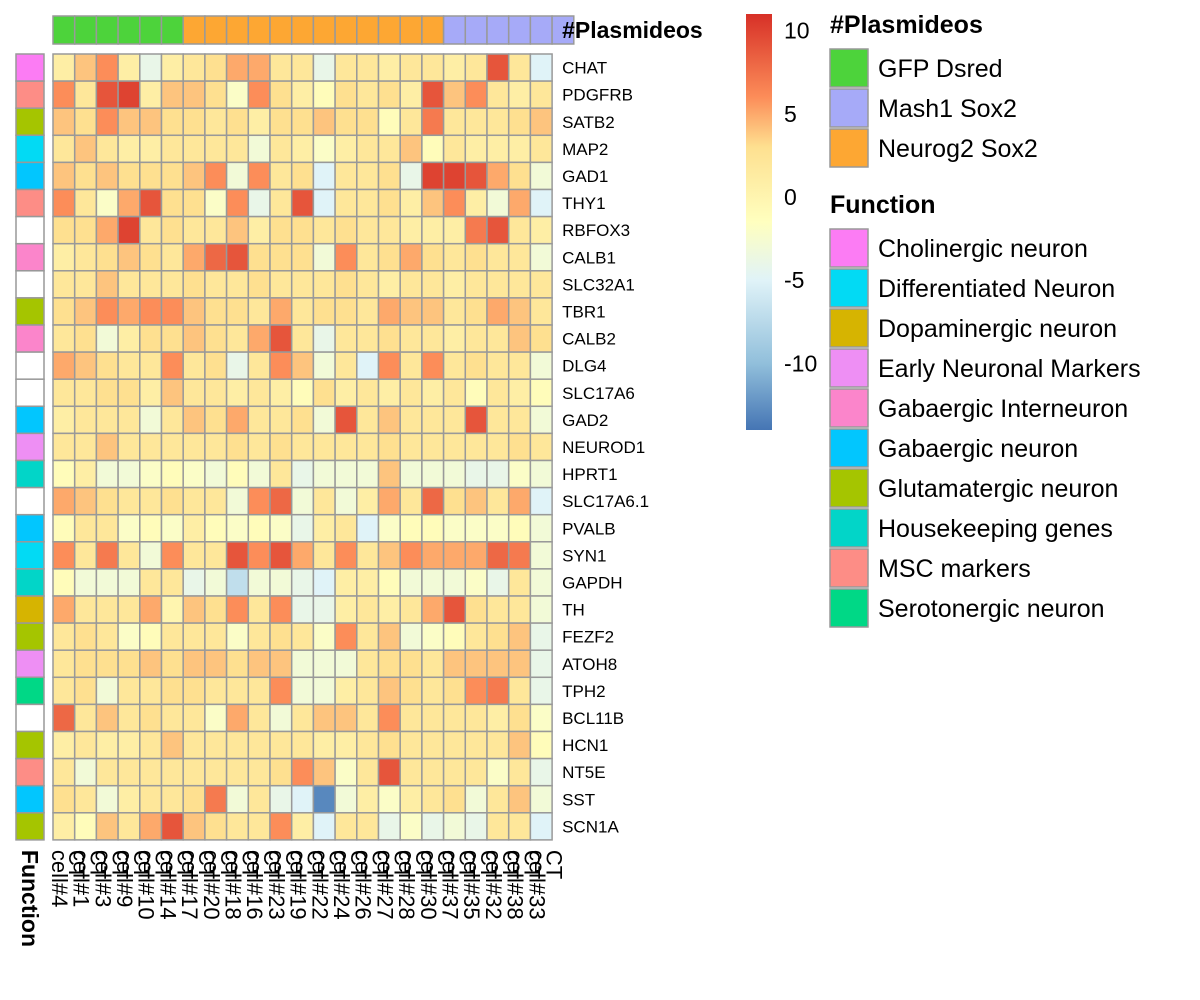  Describe the element at coordinates (849, 108) in the screenshot. I see `plasmid-legend-swatch` at that location.